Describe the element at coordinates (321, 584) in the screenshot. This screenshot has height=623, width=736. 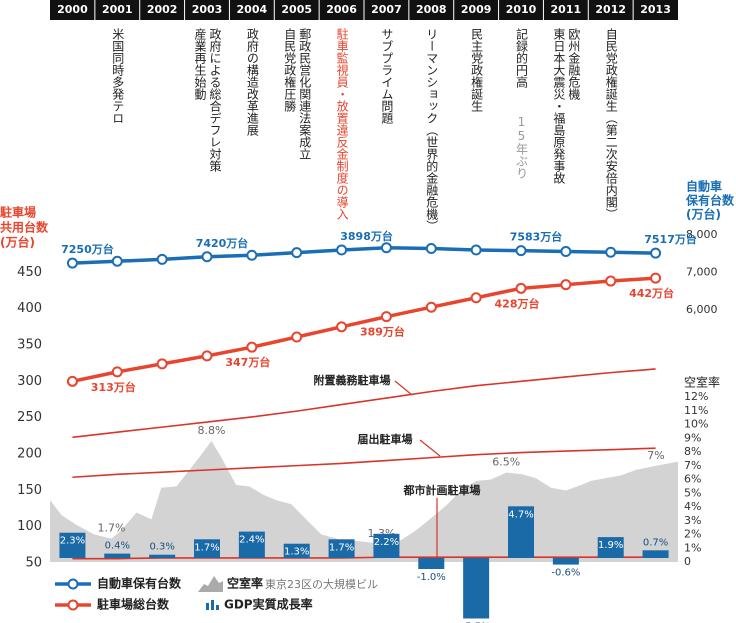
I see `legend-note: 東京23区の大規模ビル` at that location.